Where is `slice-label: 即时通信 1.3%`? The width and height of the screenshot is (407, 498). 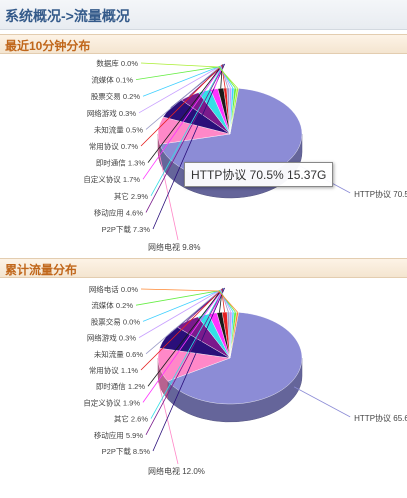 slice-label: 即时通信 1.3% is located at coordinates (121, 163).